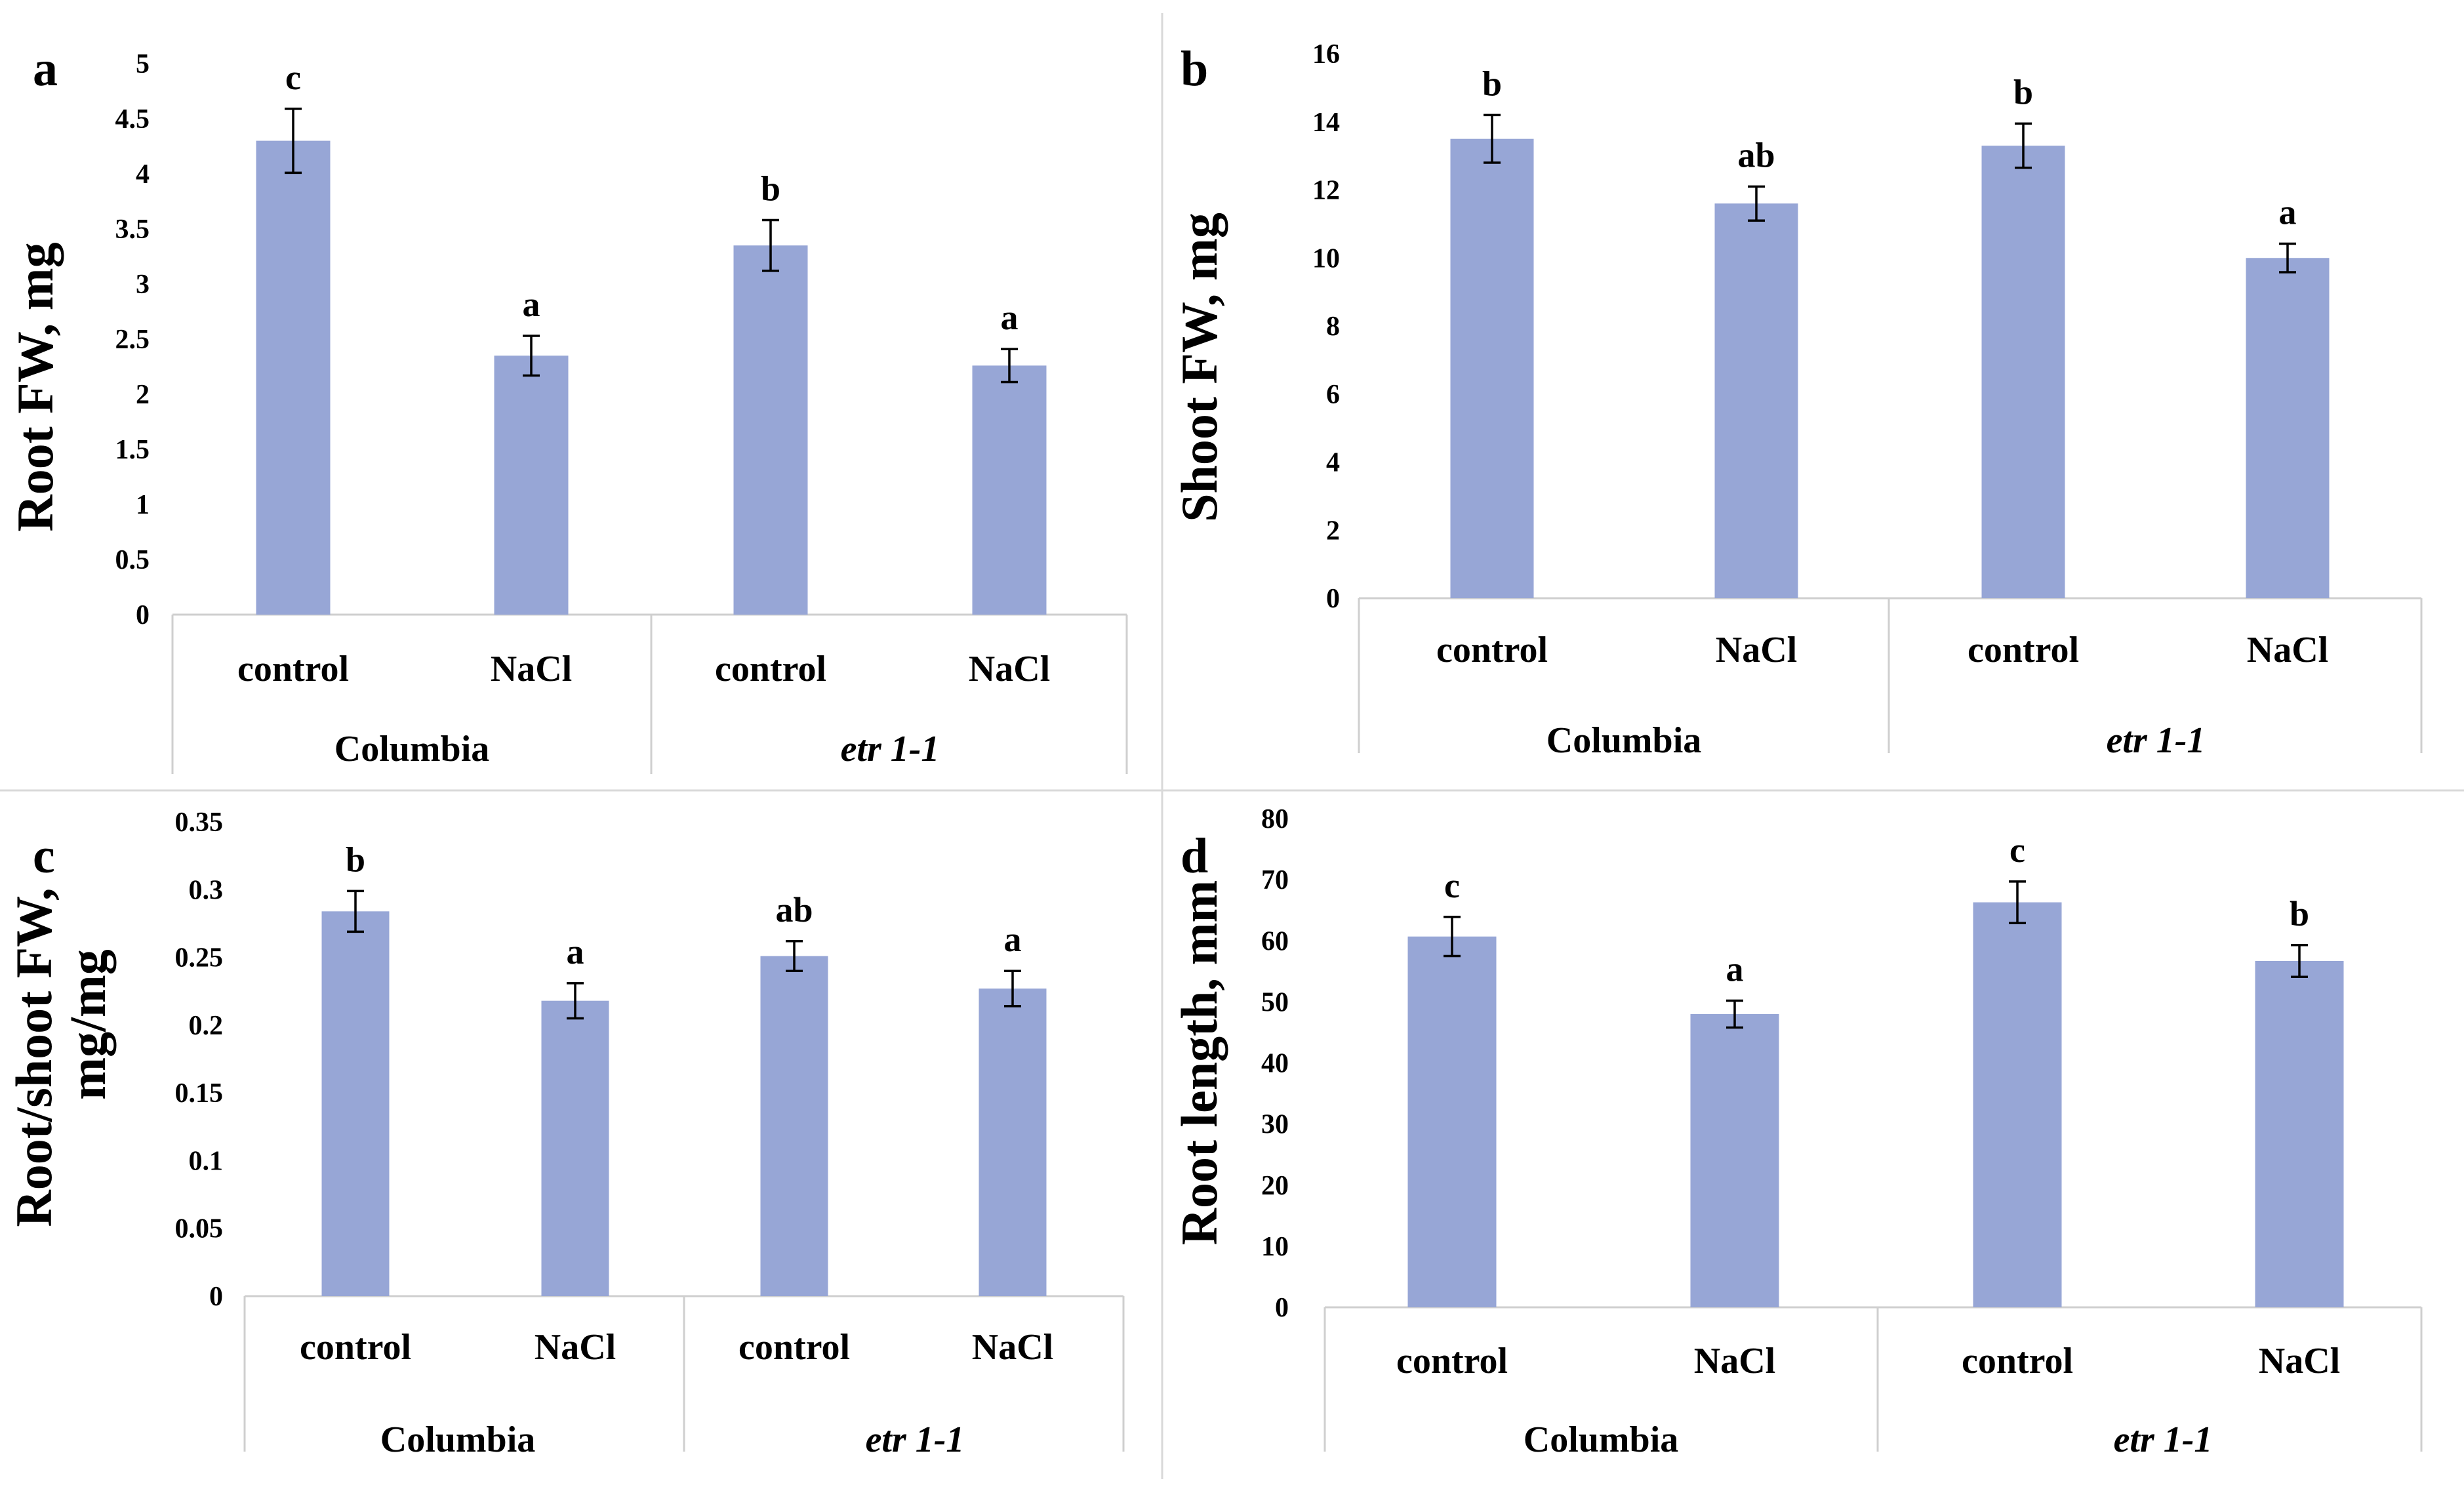 This screenshot has height=1489, width=2464. Describe the element at coordinates (35, 386) in the screenshot. I see `y-axis-label: Root FW, mg` at that location.